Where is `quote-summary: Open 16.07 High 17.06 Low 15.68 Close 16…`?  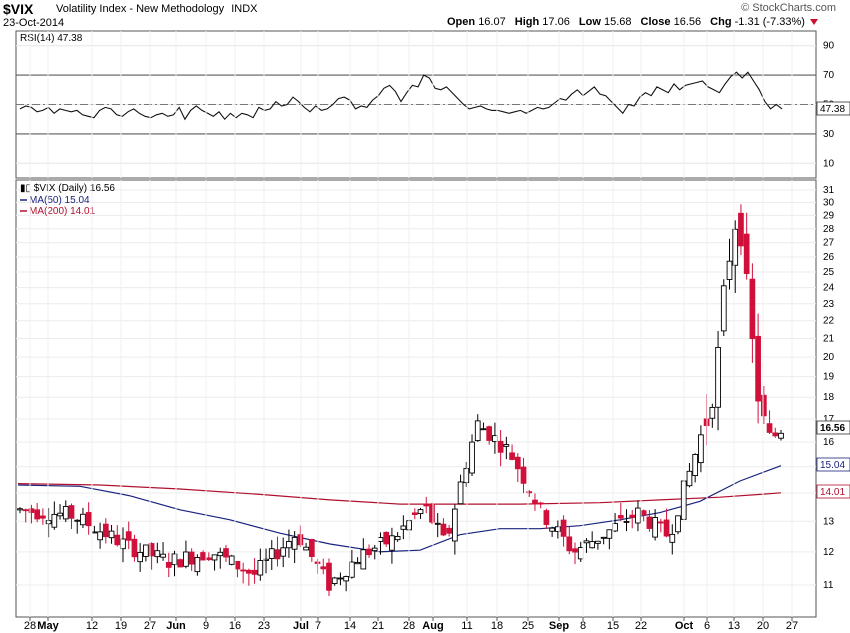 quote-summary: Open 16.07 High 17.06 Low 15.68 Close 16… is located at coordinates (632, 22).